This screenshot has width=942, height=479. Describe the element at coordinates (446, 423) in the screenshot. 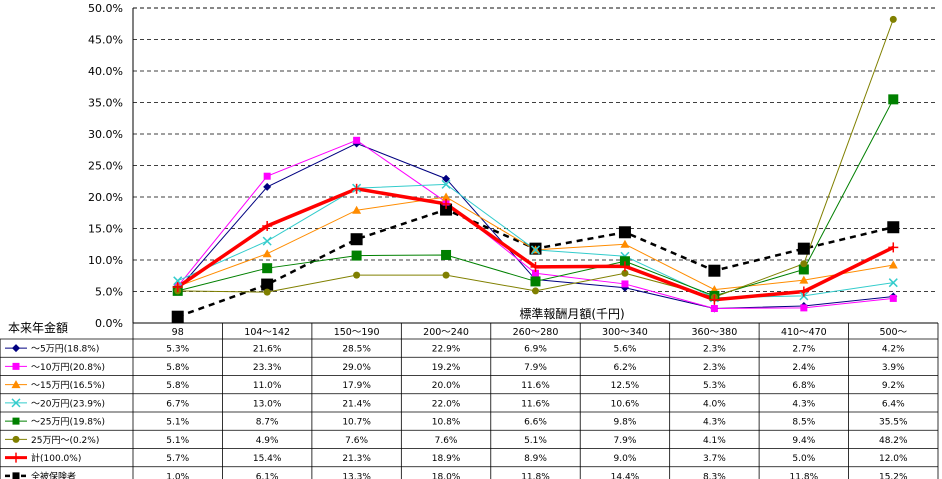

I see `data-label: 10.8%` at that location.